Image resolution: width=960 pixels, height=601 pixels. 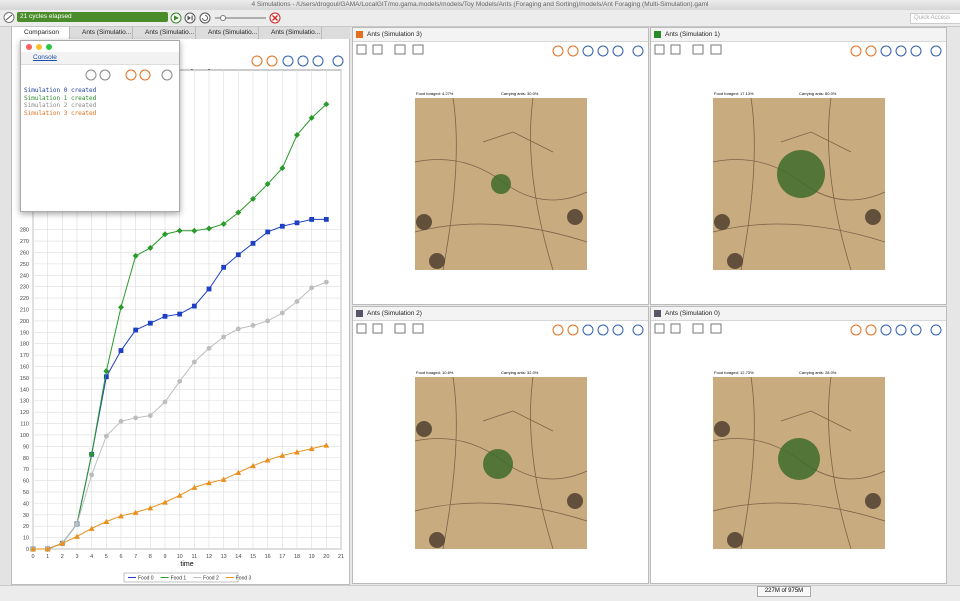 I want to click on y-tick-label: 200, so click(x=24, y=322).